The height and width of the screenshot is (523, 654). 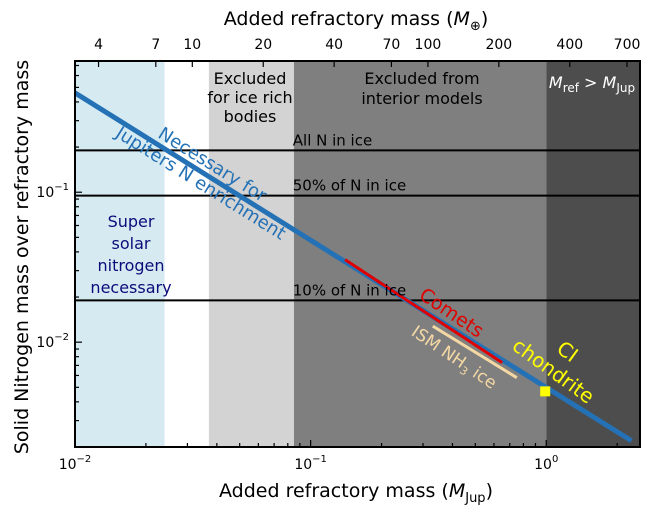 What do you see at coordinates (546, 463) in the screenshot?
I see `x-tick-label-2: 10⁰` at bounding box center [546, 463].